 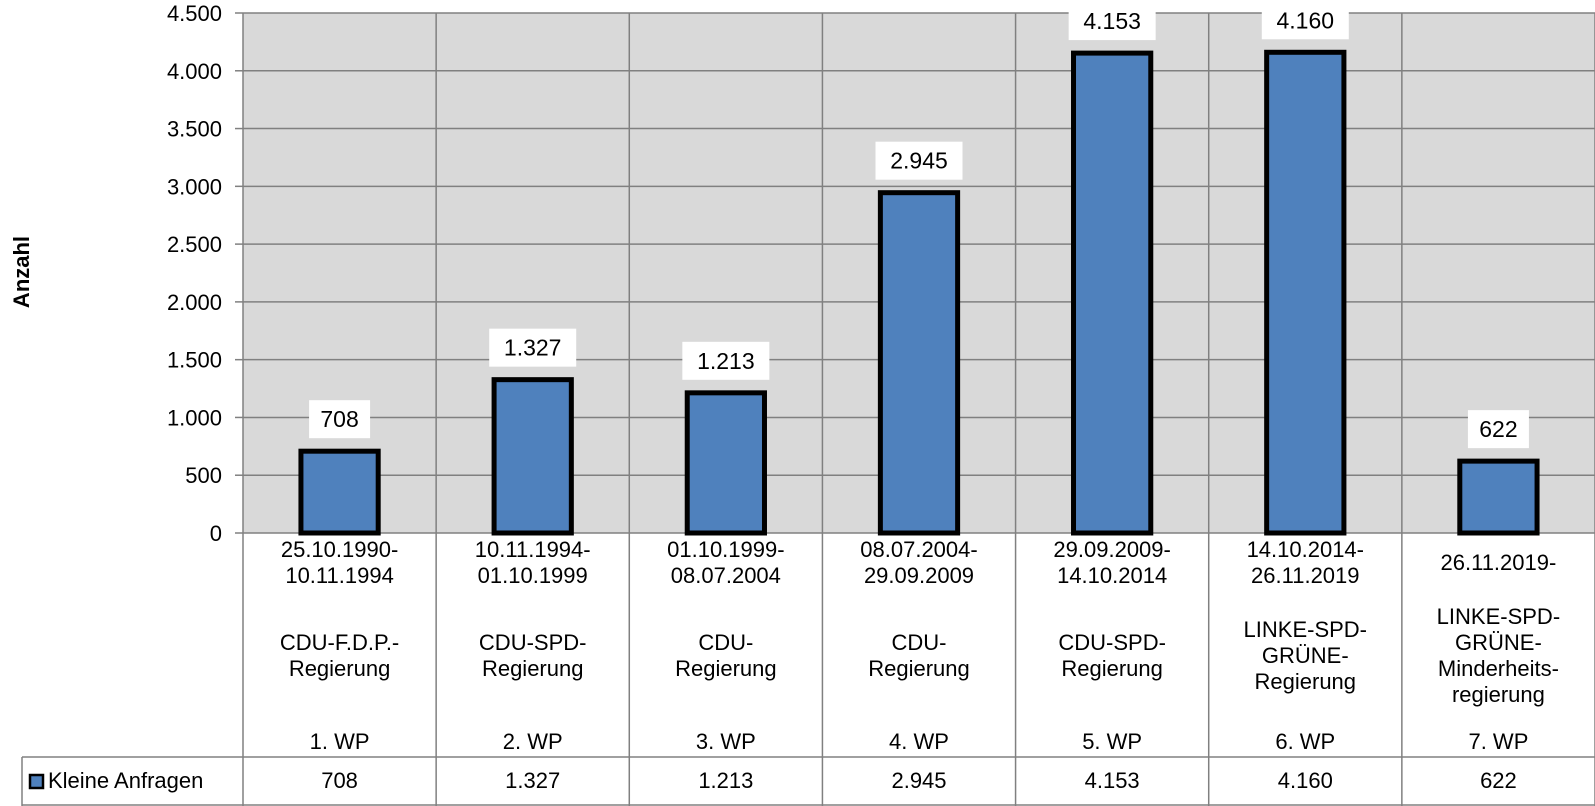 I want to click on category-wp: 7. WP, so click(x=1498, y=741).